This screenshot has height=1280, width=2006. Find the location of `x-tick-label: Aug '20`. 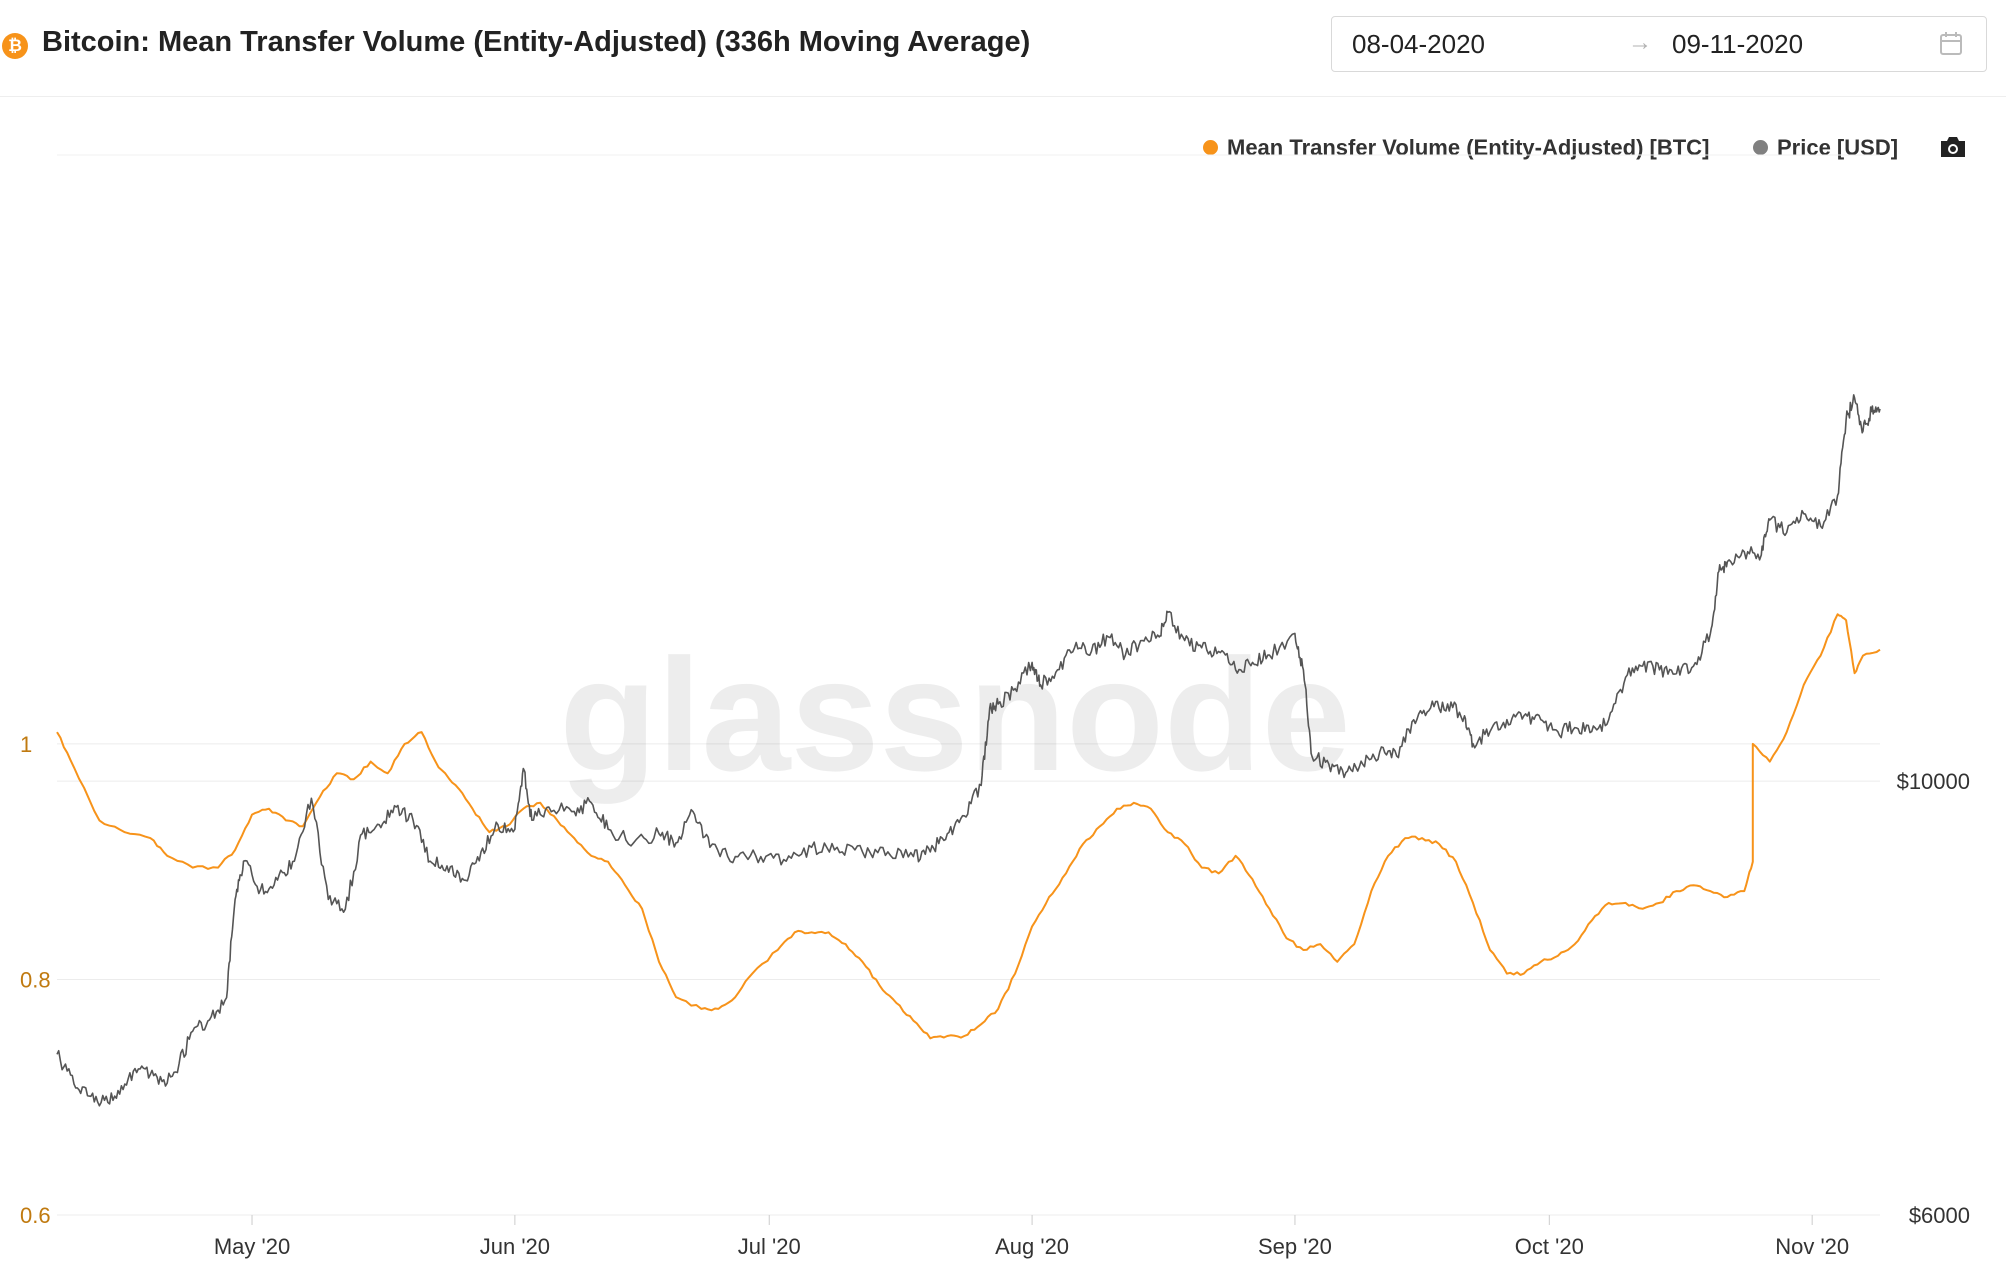

x-tick-label: Aug '20 is located at coordinates (1032, 1246).